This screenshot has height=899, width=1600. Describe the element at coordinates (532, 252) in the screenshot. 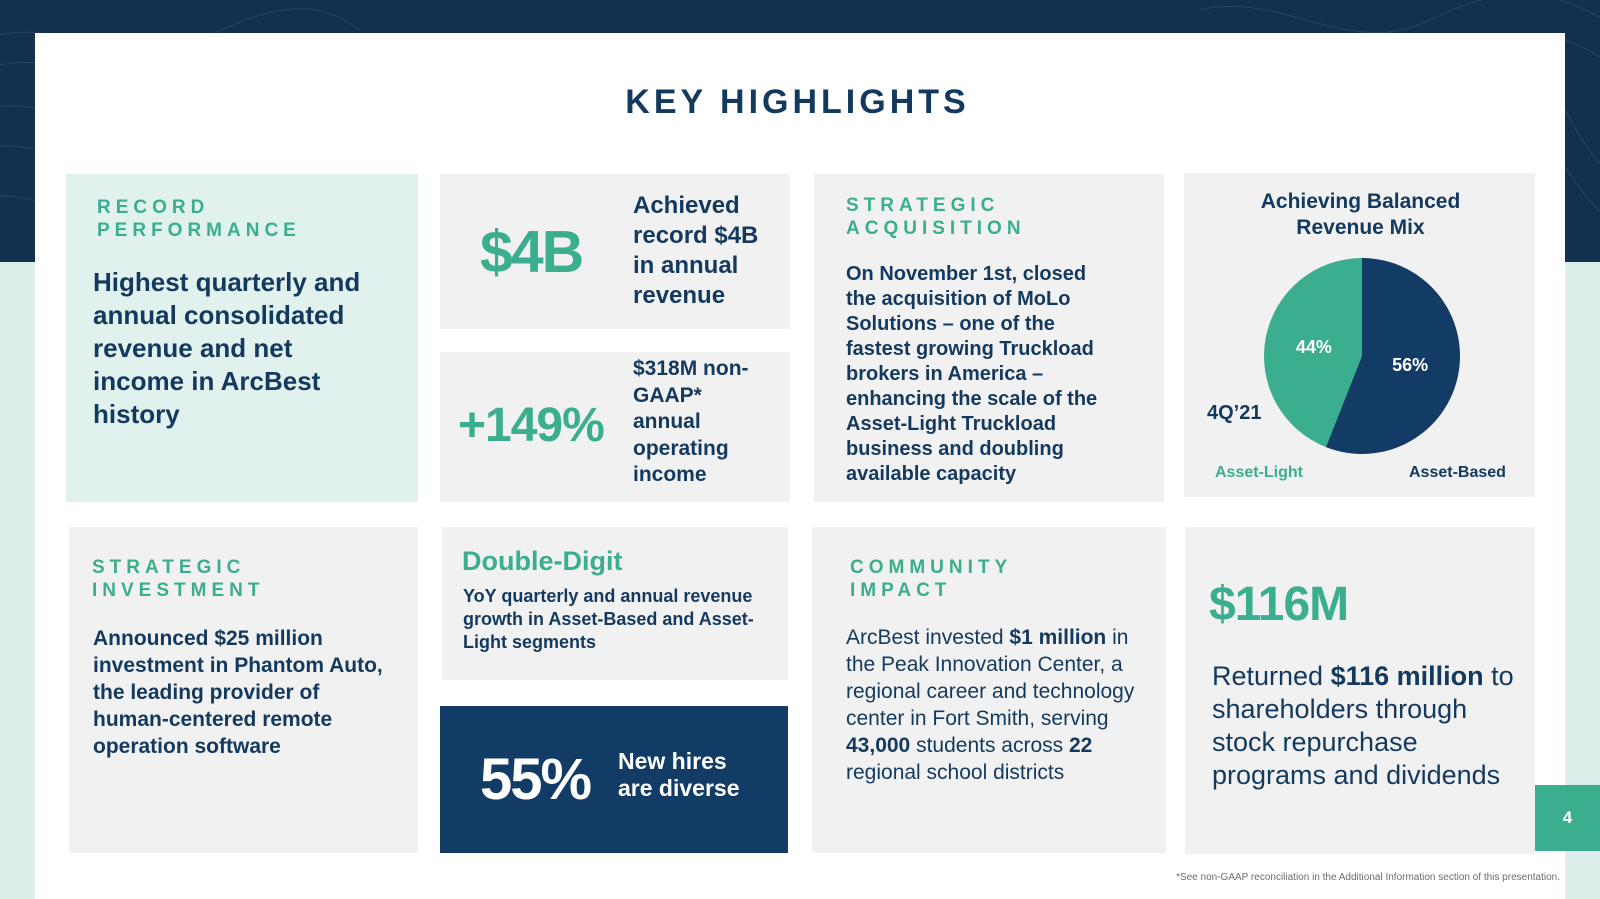

I see `revenue-value: $4B` at that location.